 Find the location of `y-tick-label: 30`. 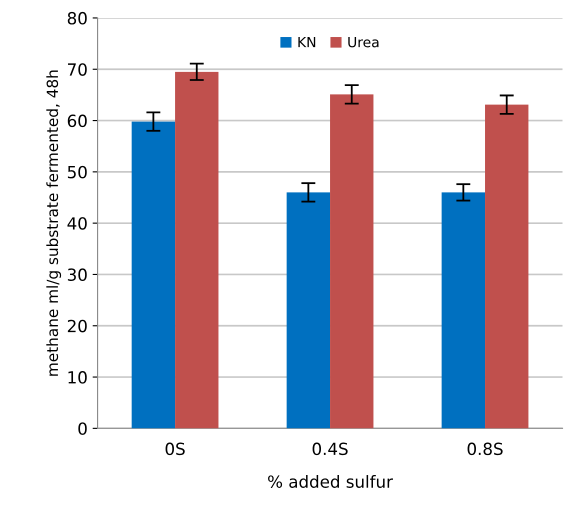

y-tick-label: 30 is located at coordinates (77, 275).